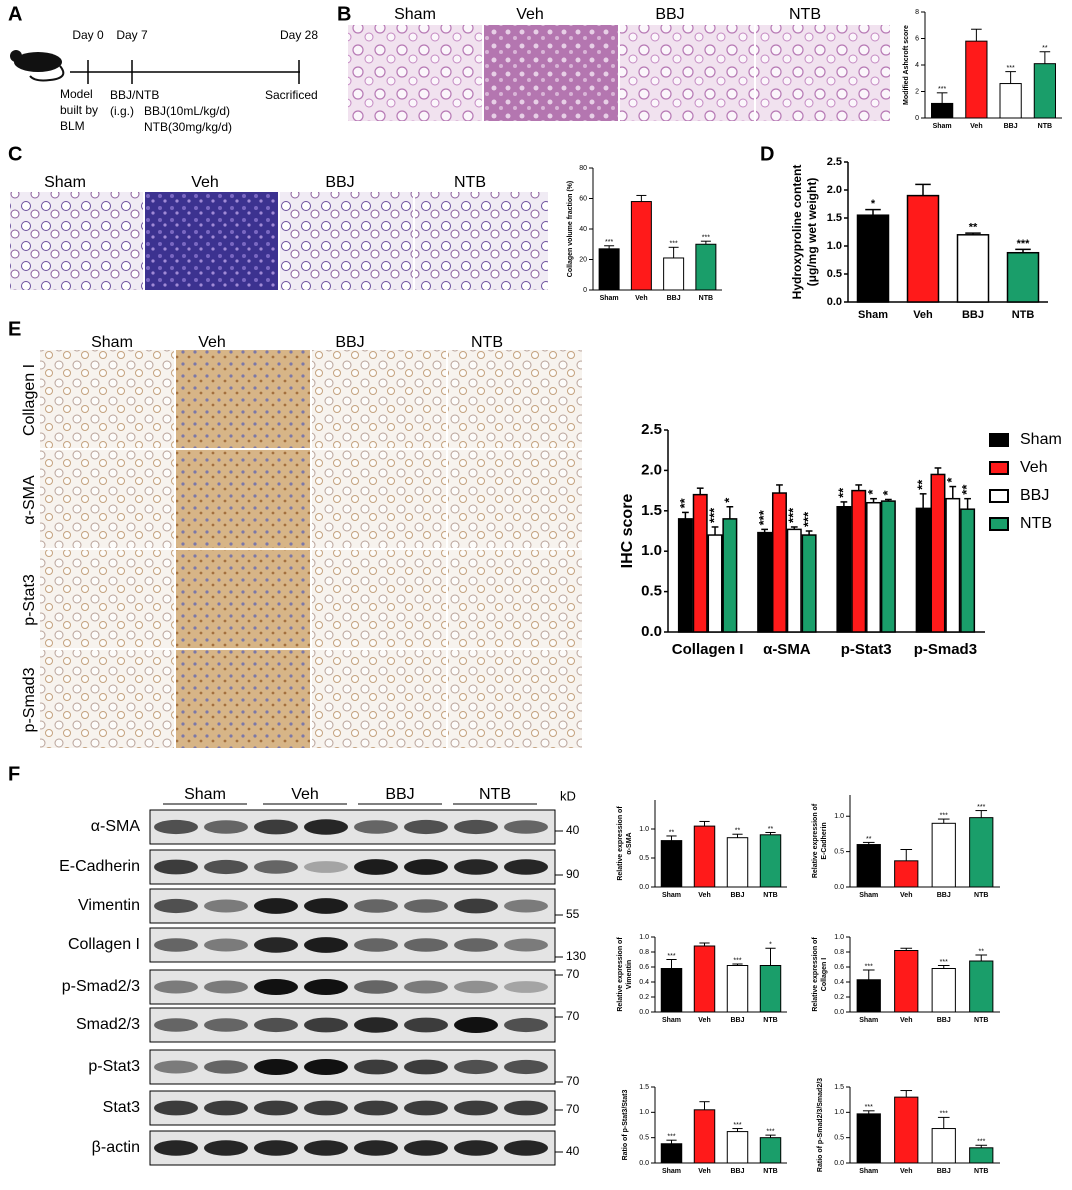  I want to click on significance: **, so click(869, 839).